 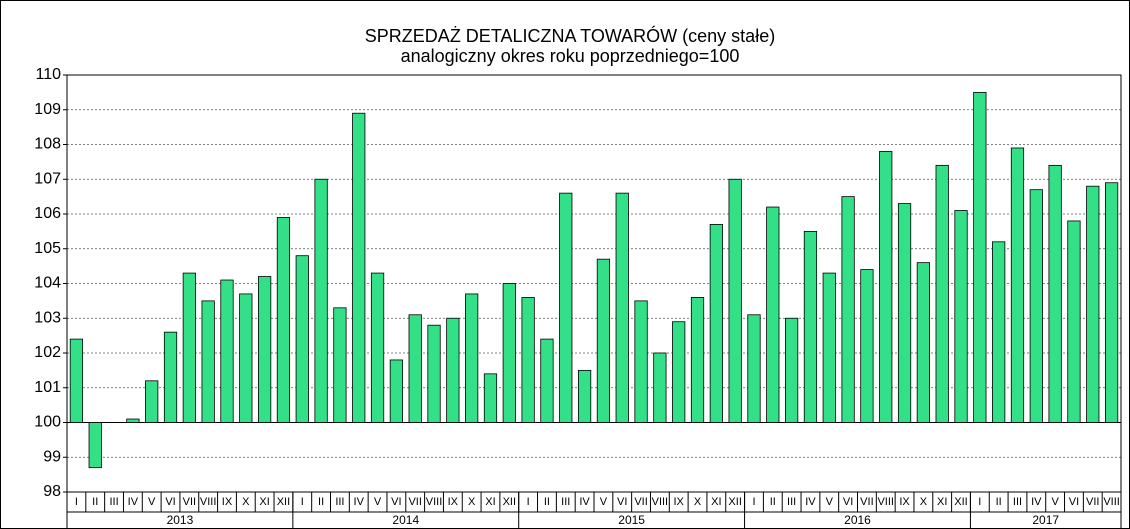 I want to click on y-tick-label: 103, so click(x=47, y=317).